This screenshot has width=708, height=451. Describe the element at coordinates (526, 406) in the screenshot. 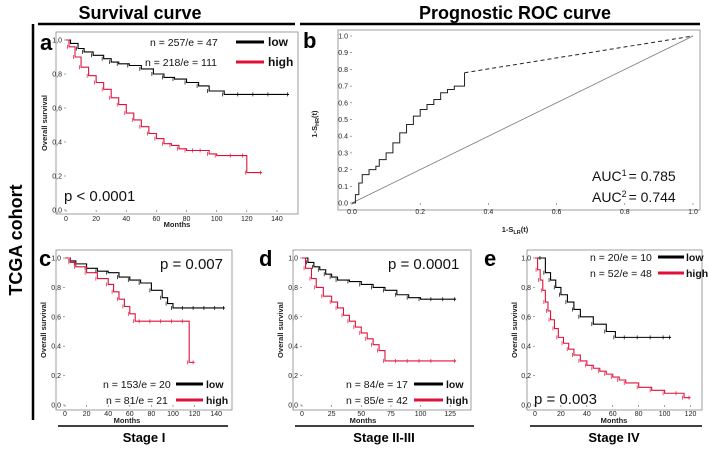

I see `panel-e-y-tick-label: 0,0` at that location.